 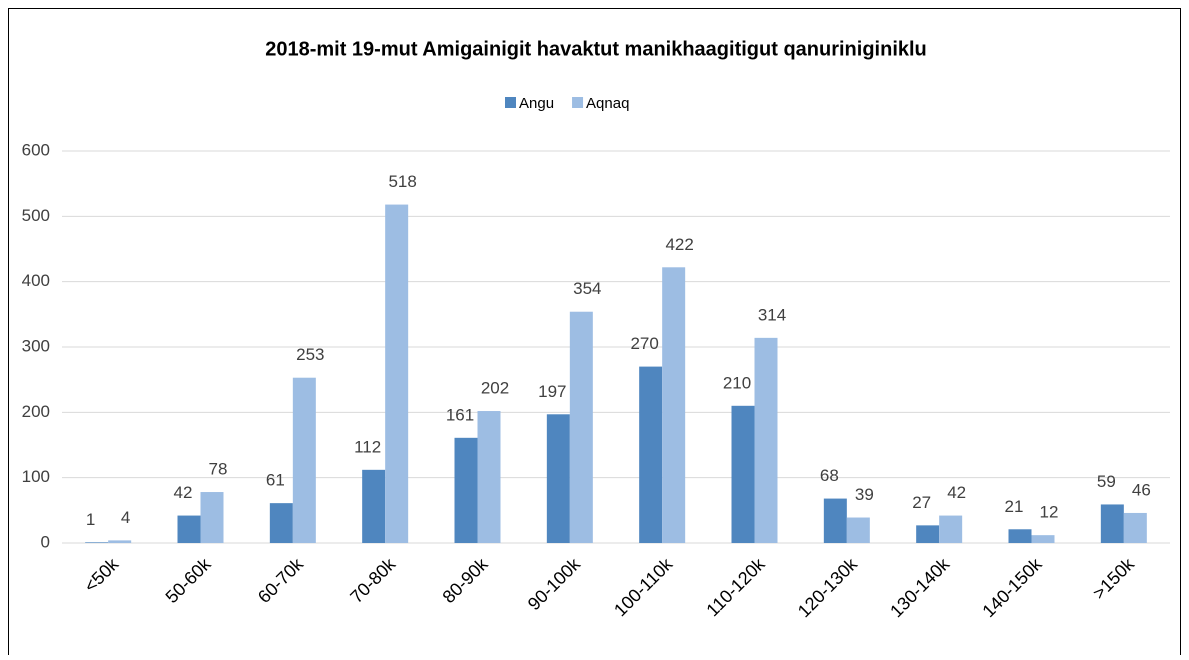 What do you see at coordinates (737, 382) in the screenshot?
I see `data-label: 210` at bounding box center [737, 382].